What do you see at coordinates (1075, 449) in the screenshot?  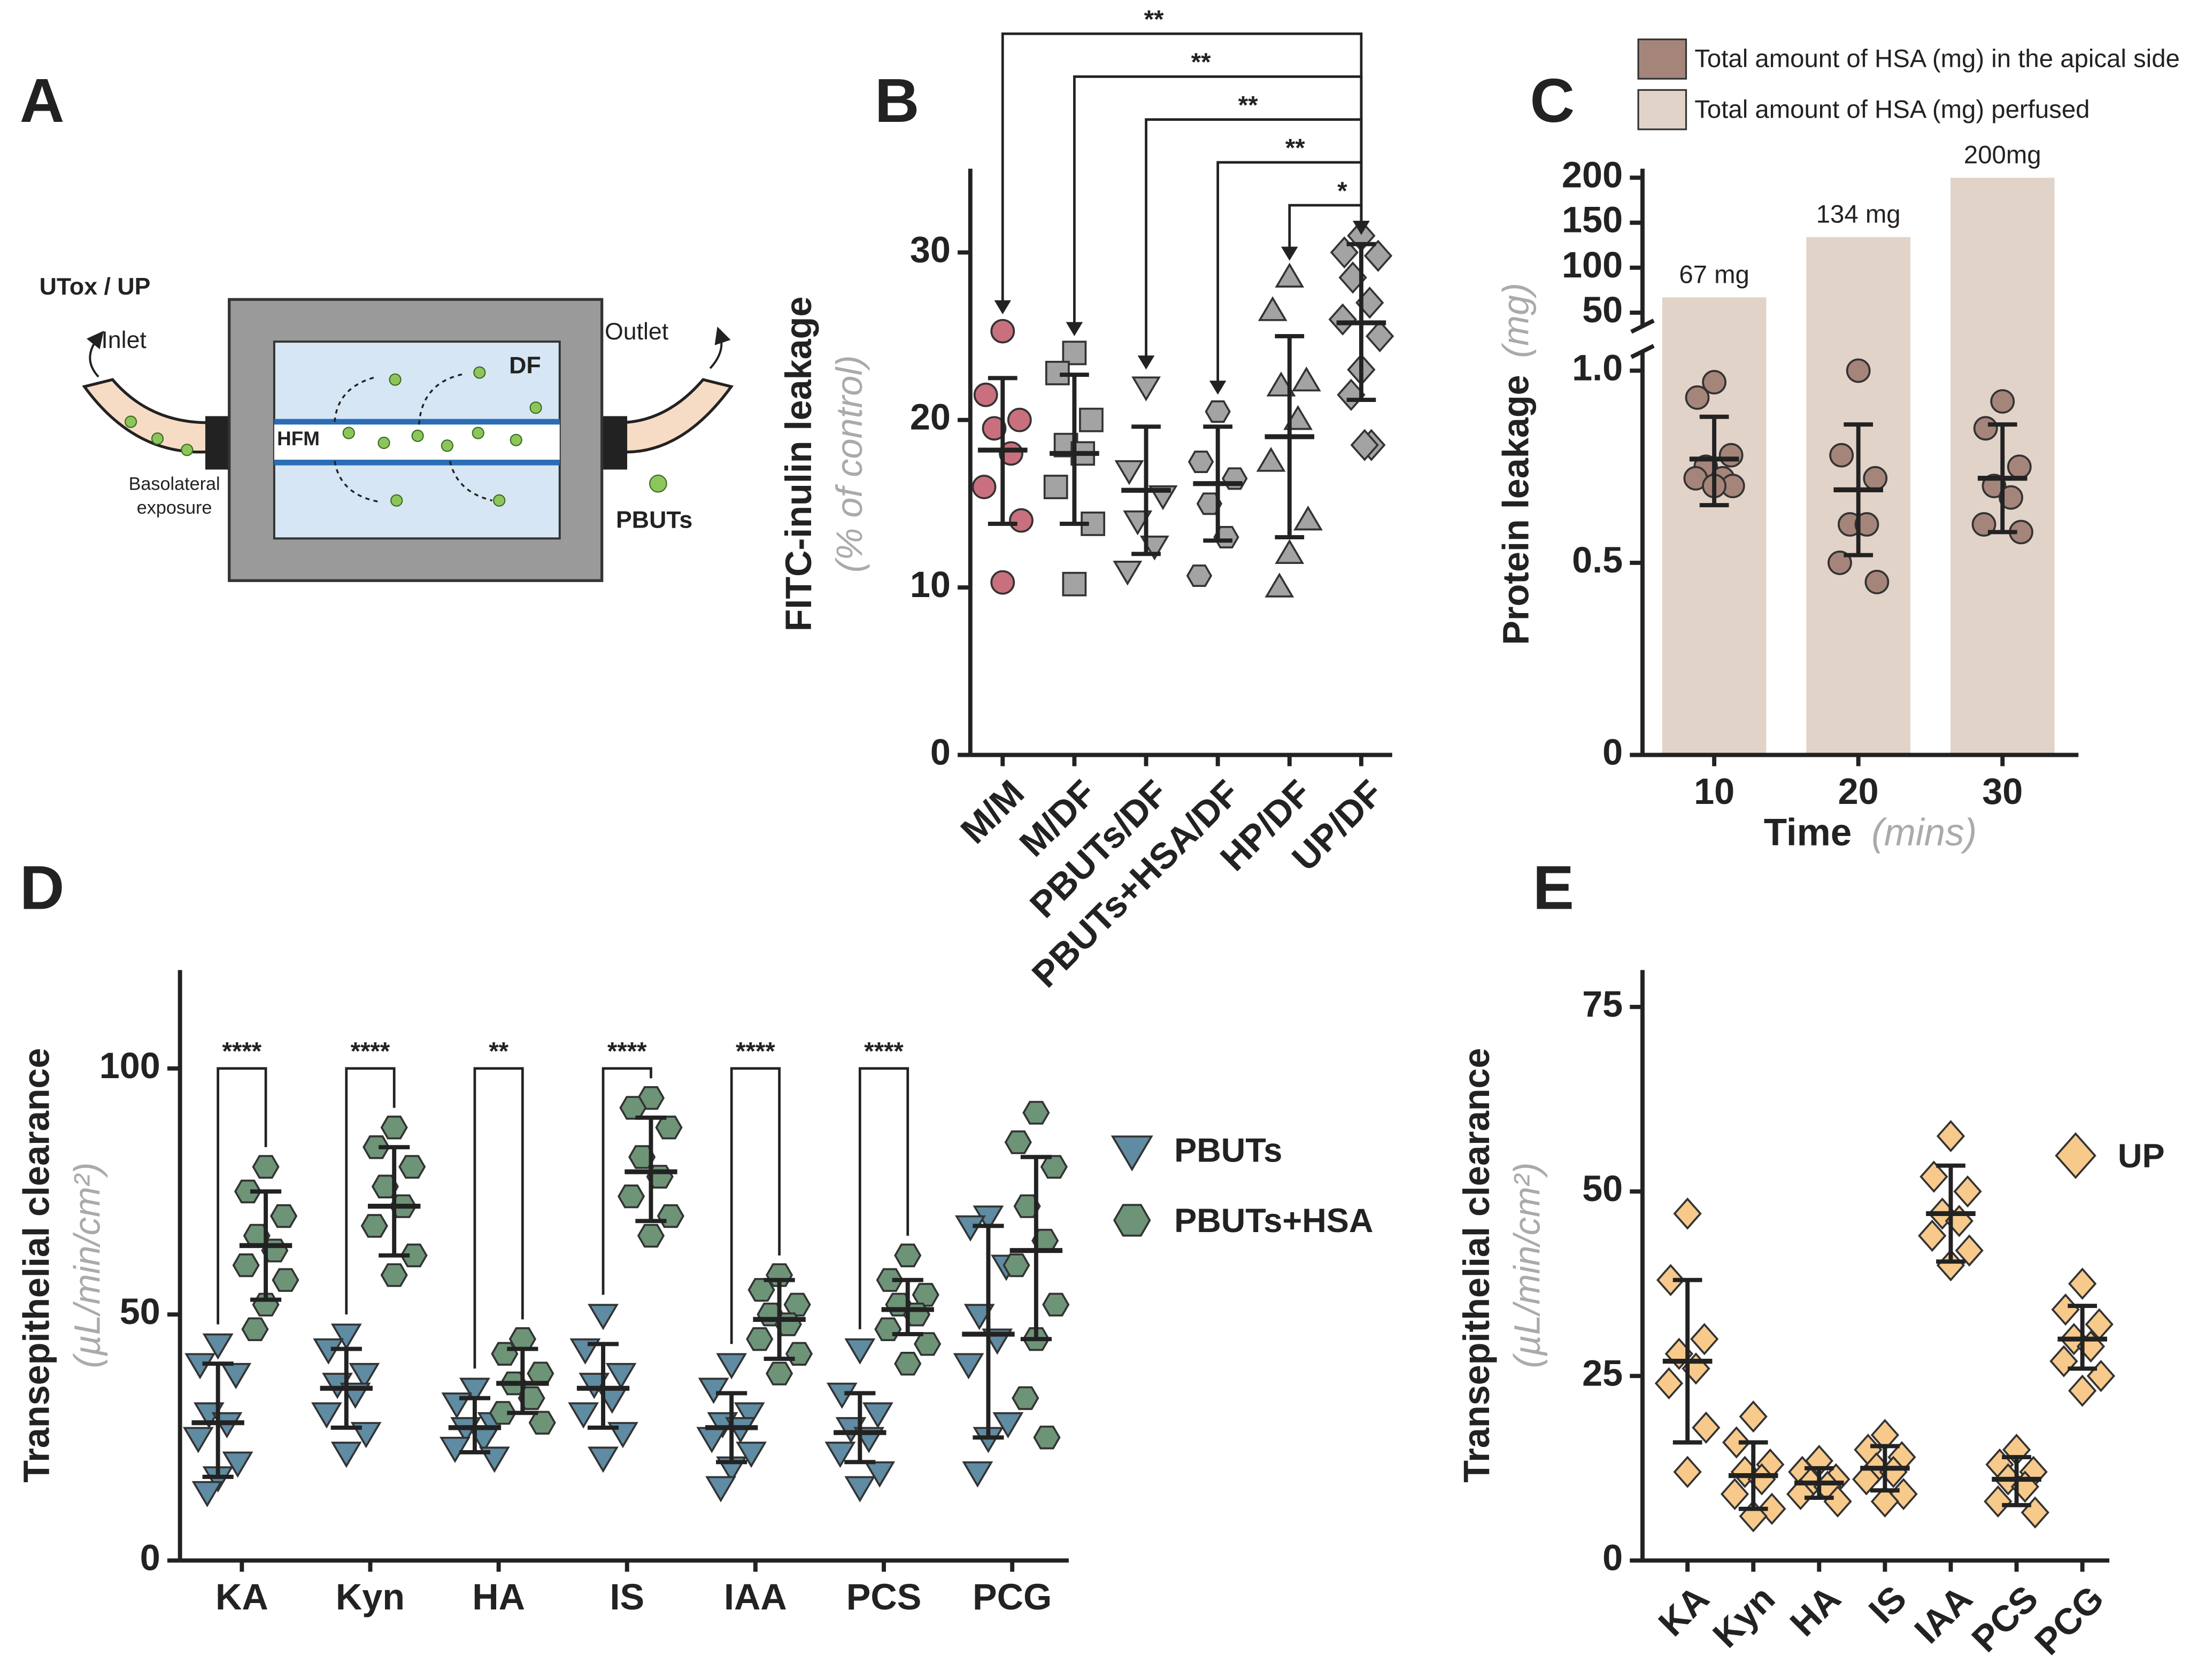 I see `error-bar` at bounding box center [1075, 449].